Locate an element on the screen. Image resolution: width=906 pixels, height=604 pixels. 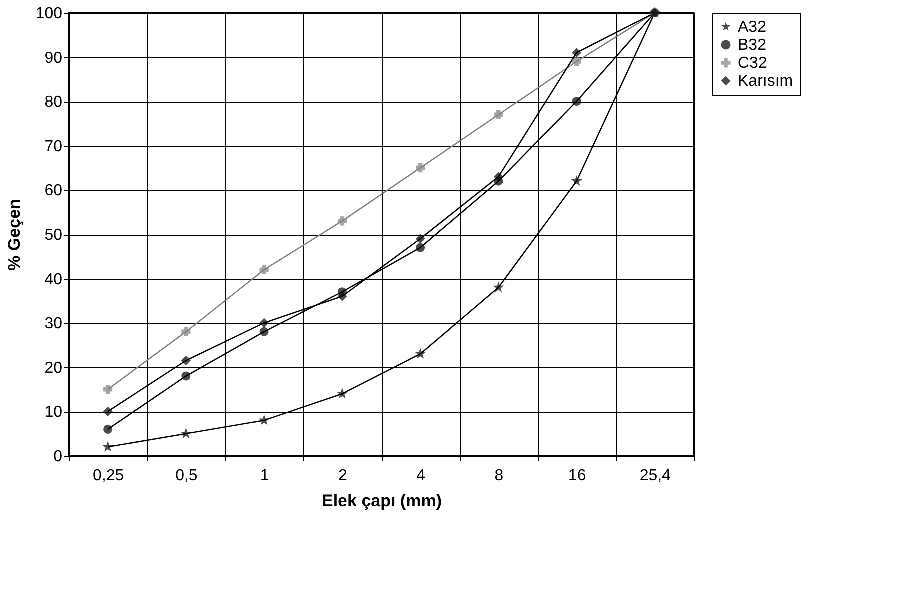
legend-label: B32 is located at coordinates (752, 45).